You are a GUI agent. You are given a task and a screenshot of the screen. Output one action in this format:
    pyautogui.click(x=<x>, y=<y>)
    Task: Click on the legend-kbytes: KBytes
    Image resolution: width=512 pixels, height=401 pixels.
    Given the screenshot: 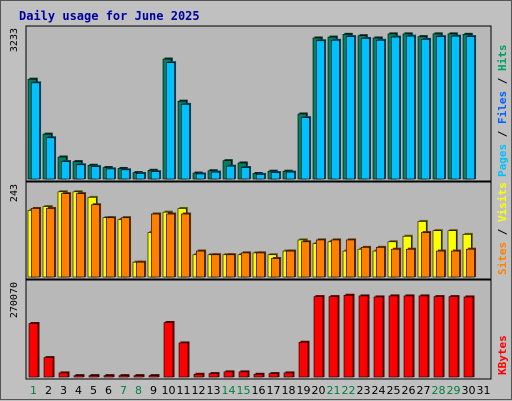 What is the action you would take?
    pyautogui.click(x=502, y=355)
    